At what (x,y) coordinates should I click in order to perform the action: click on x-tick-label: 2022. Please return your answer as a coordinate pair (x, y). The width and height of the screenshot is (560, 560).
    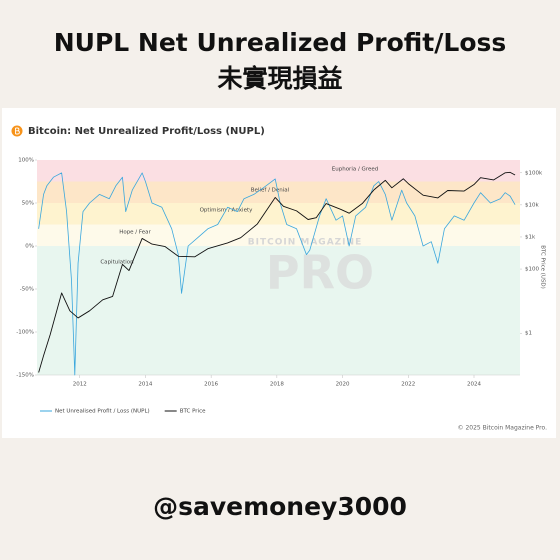
    Looking at the image, I should click on (408, 385).